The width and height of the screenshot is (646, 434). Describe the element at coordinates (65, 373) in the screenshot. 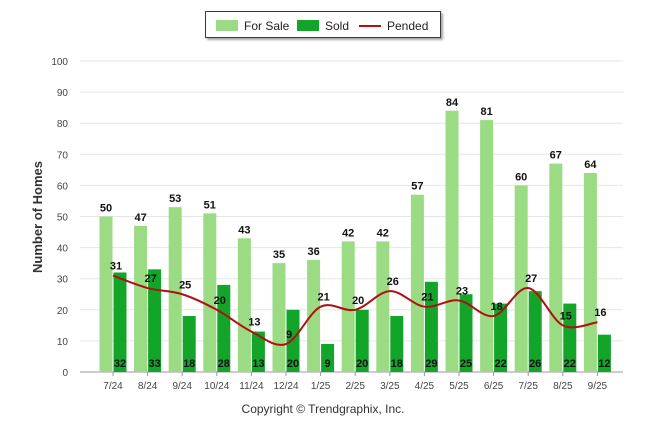

I see `y-tick-label: 0` at that location.